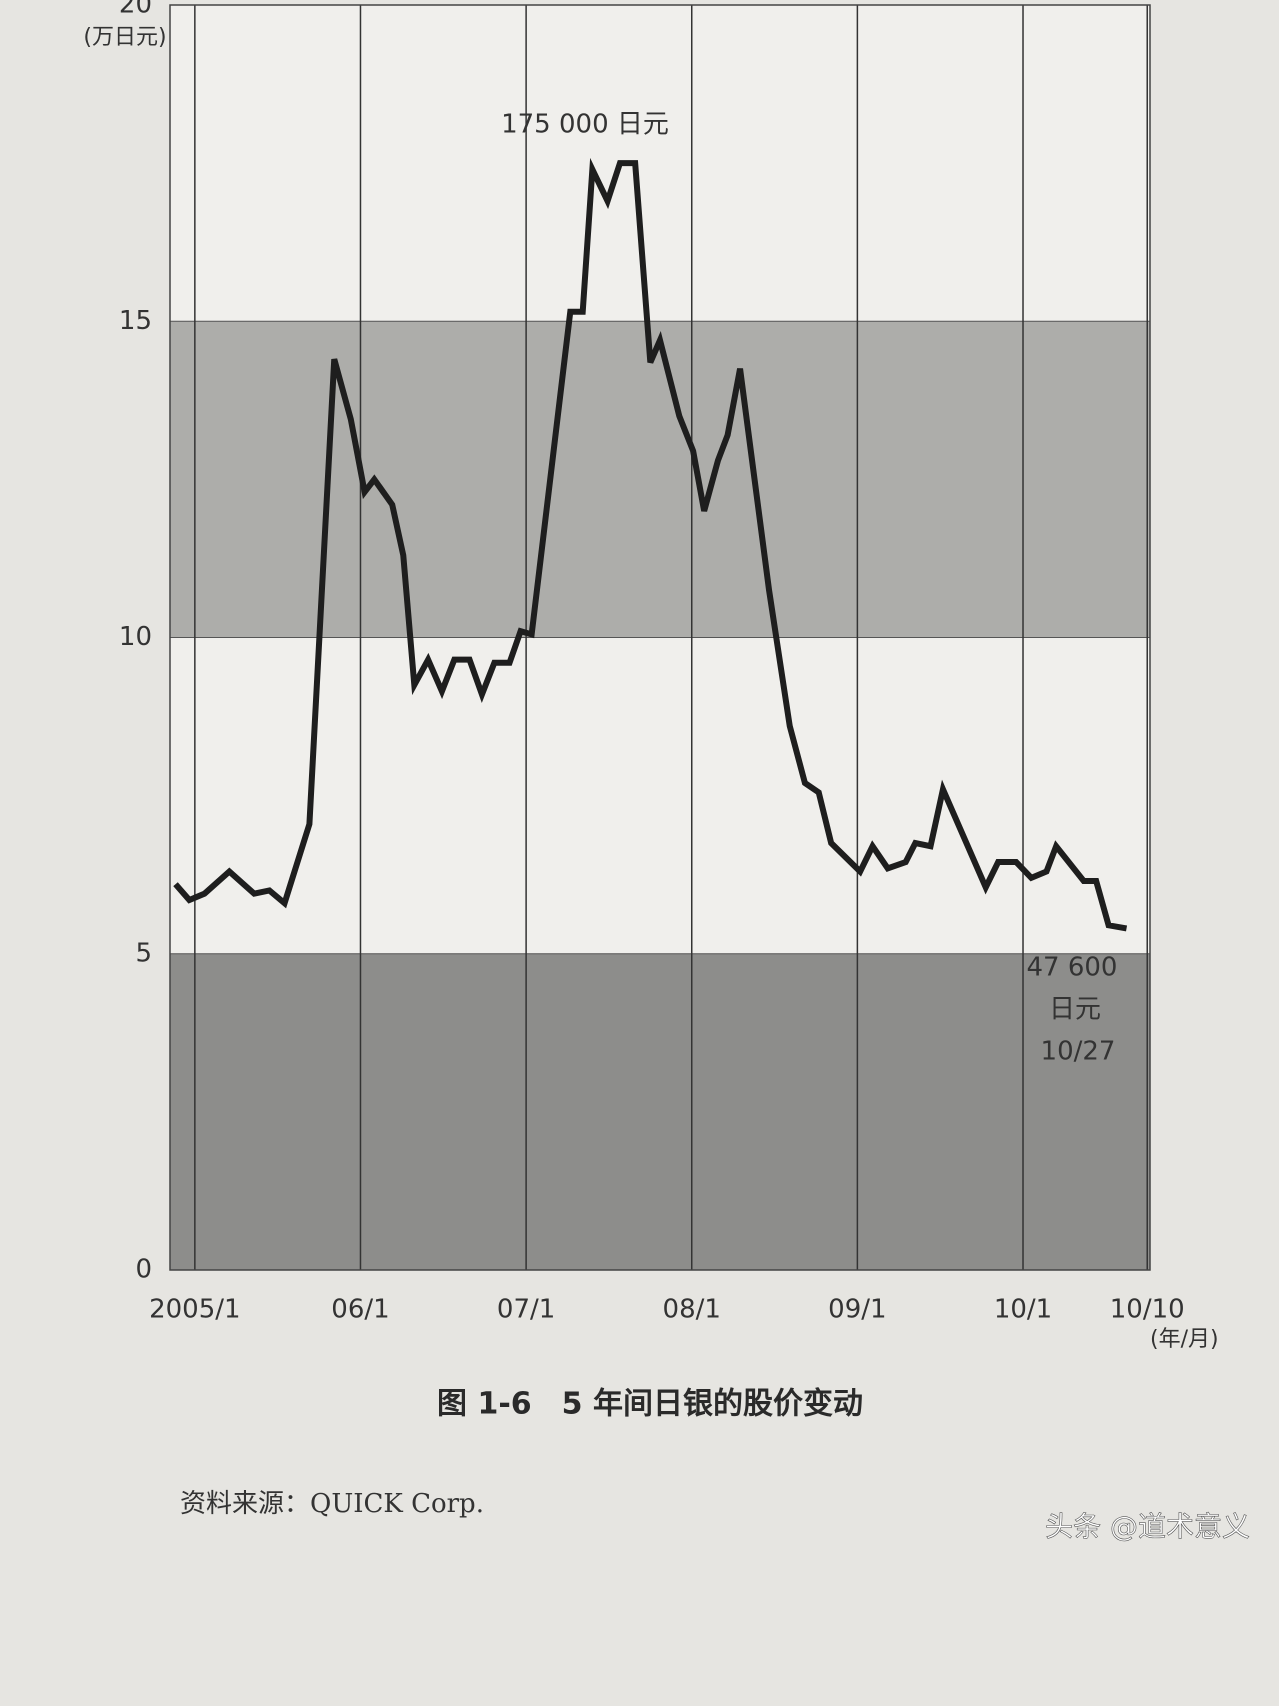 This screenshot has height=1706, width=1279. I want to click on y-tick-label: 20, so click(135, 10).